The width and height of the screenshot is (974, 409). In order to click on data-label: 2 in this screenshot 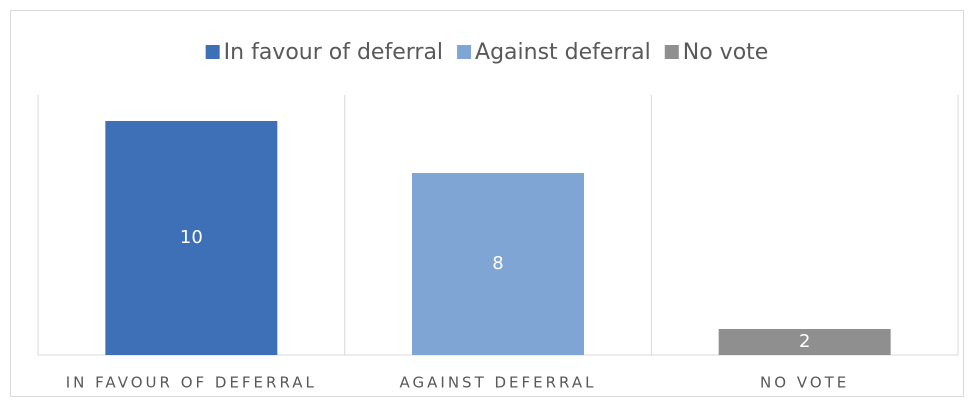, I will do `click(804, 341)`.